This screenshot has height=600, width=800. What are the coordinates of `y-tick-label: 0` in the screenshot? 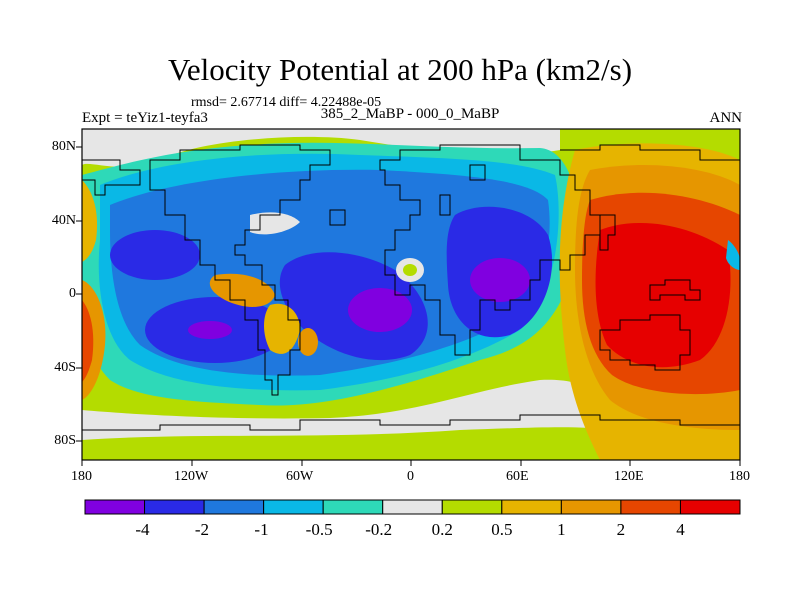 It's located at (72, 293).